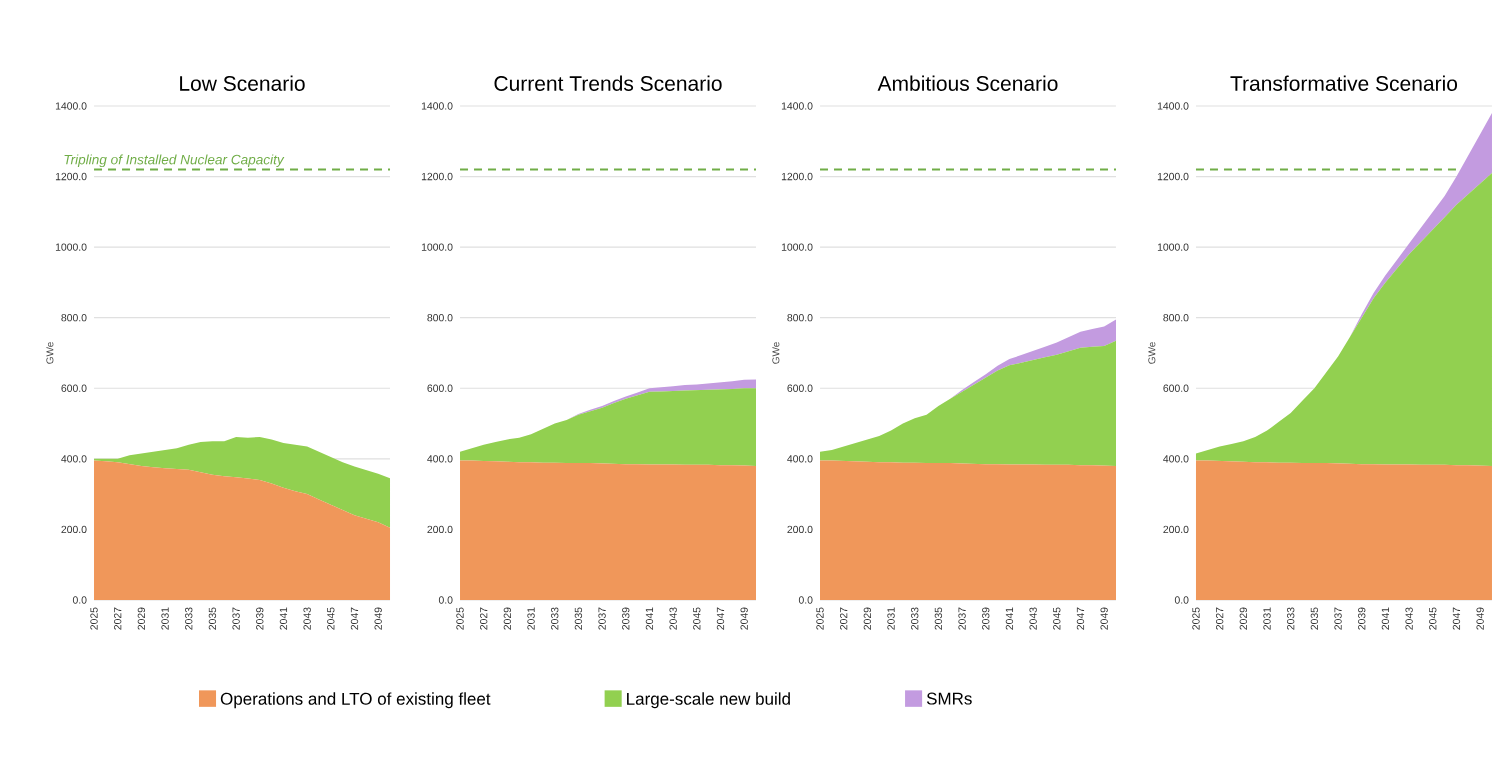 This screenshot has width=1500, height=776. What do you see at coordinates (967, 83) in the screenshot?
I see `chart-title: Ambitious Scenario` at bounding box center [967, 83].